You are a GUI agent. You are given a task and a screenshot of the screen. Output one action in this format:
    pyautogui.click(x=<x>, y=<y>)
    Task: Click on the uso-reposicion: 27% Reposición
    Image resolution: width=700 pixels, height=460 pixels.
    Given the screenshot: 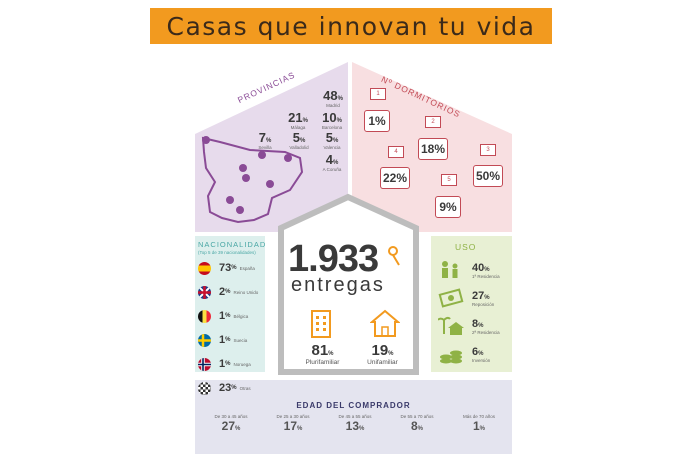 What is the action you would take?
    pyautogui.click(x=474, y=298)
    